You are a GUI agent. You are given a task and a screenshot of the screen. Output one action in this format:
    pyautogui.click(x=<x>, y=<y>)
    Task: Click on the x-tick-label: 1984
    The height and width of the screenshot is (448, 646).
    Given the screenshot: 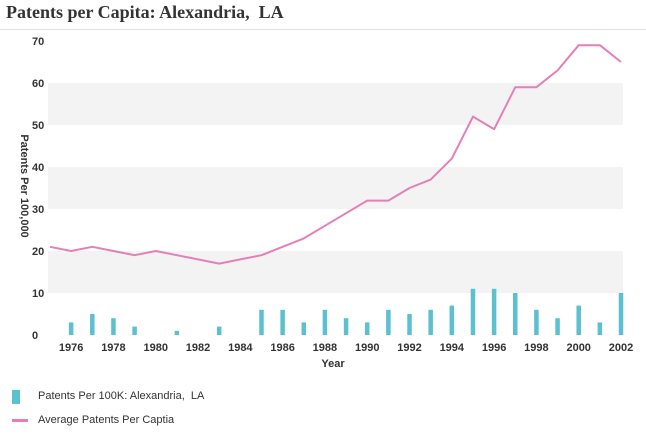 What is the action you would take?
    pyautogui.click(x=240, y=348)
    